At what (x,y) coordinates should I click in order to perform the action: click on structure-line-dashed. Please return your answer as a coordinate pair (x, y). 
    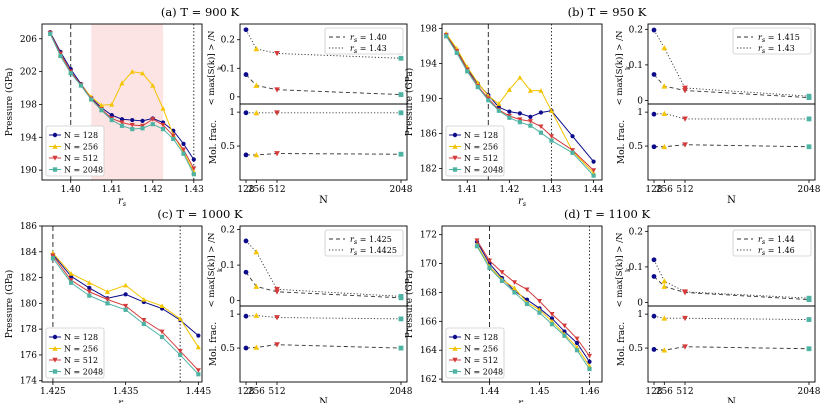
    Looking at the image, I should click on (731, 86).